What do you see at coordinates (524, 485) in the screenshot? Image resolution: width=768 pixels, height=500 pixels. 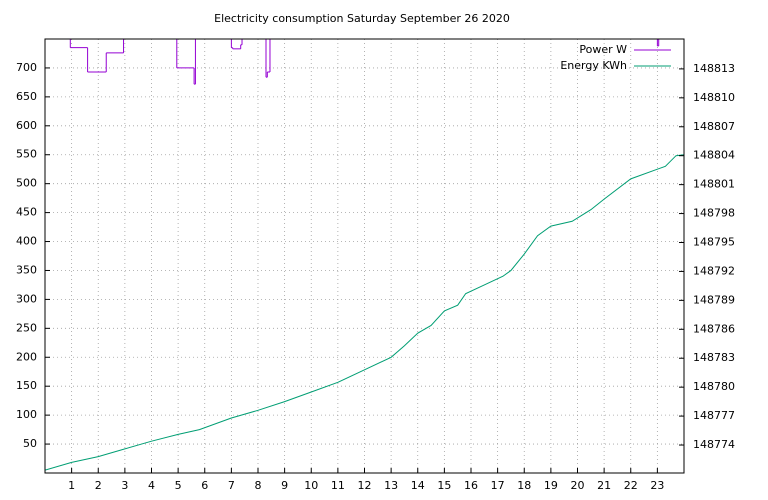 I see `x-tick-label: 18` at bounding box center [524, 485].